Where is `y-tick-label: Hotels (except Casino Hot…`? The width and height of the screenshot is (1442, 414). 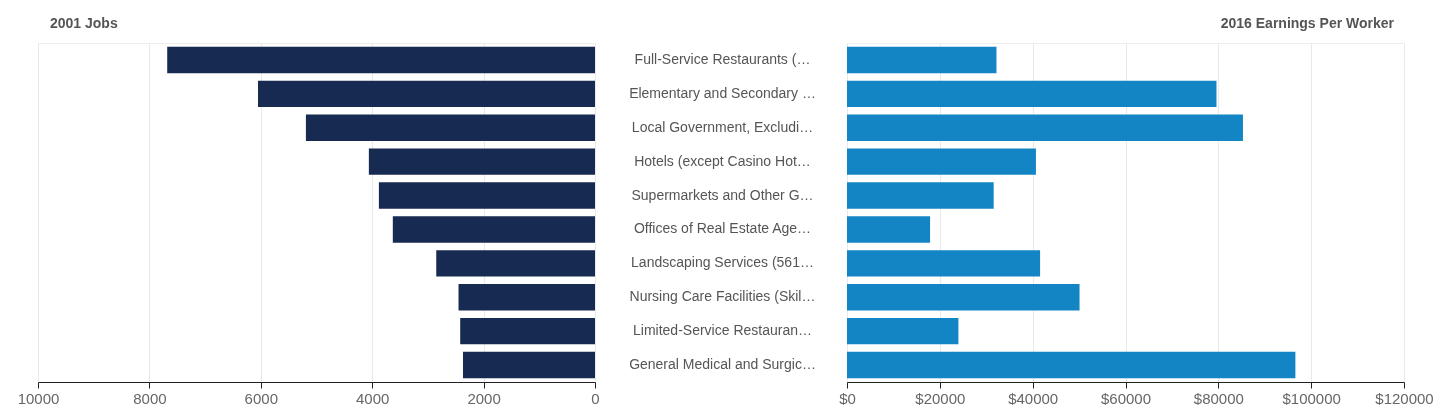
y-tick-label: Hotels (except Casino Hot… is located at coordinates (722, 160).